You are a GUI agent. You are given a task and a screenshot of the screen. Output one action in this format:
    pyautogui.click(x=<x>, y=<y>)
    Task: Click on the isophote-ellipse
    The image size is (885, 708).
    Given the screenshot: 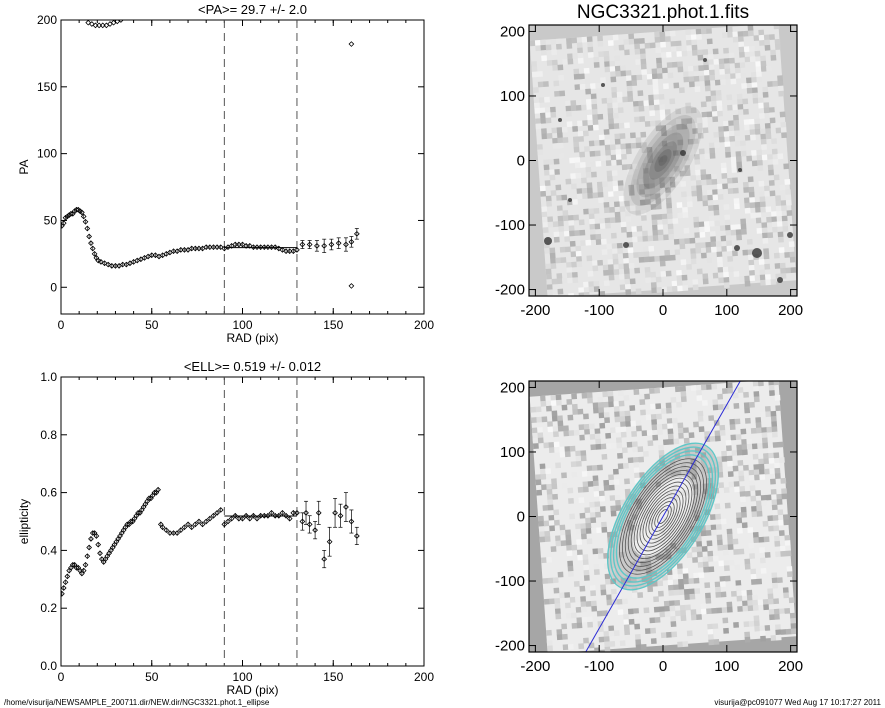 What is the action you would take?
    pyautogui.click(x=663, y=516)
    